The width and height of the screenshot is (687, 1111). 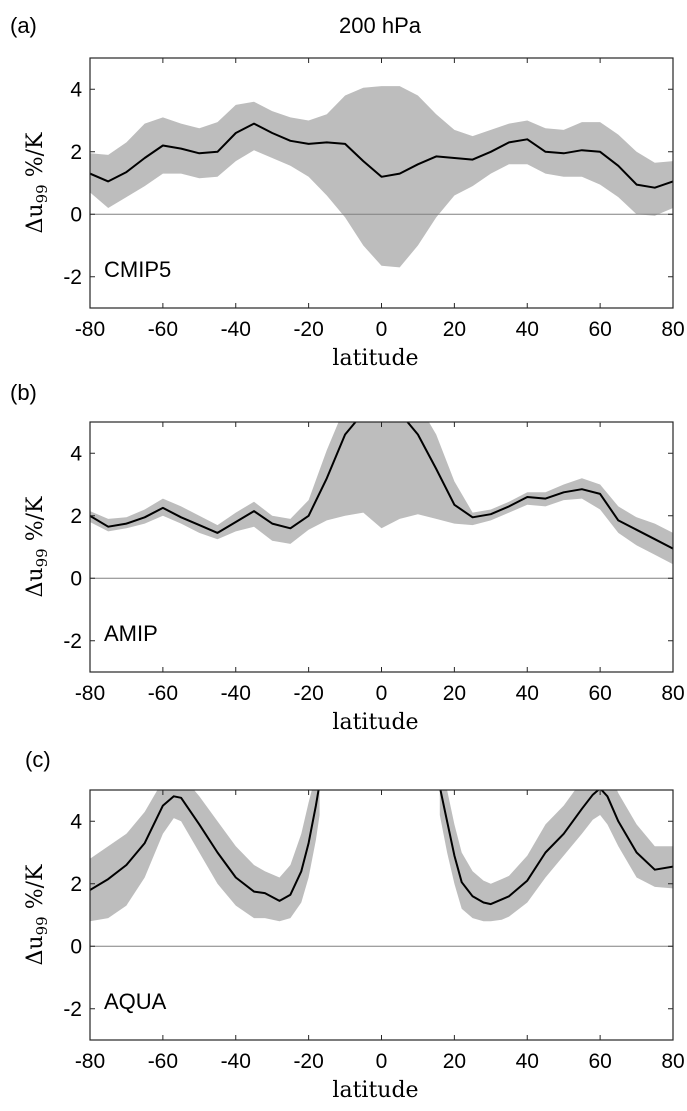 I want to click on model-label: AQUA, so click(x=135, y=1001).